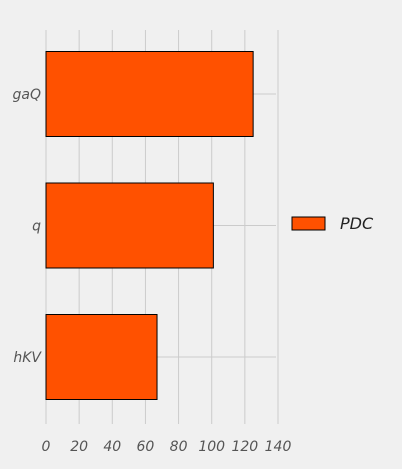  I want to click on x-tick-label: 80, so click(179, 447).